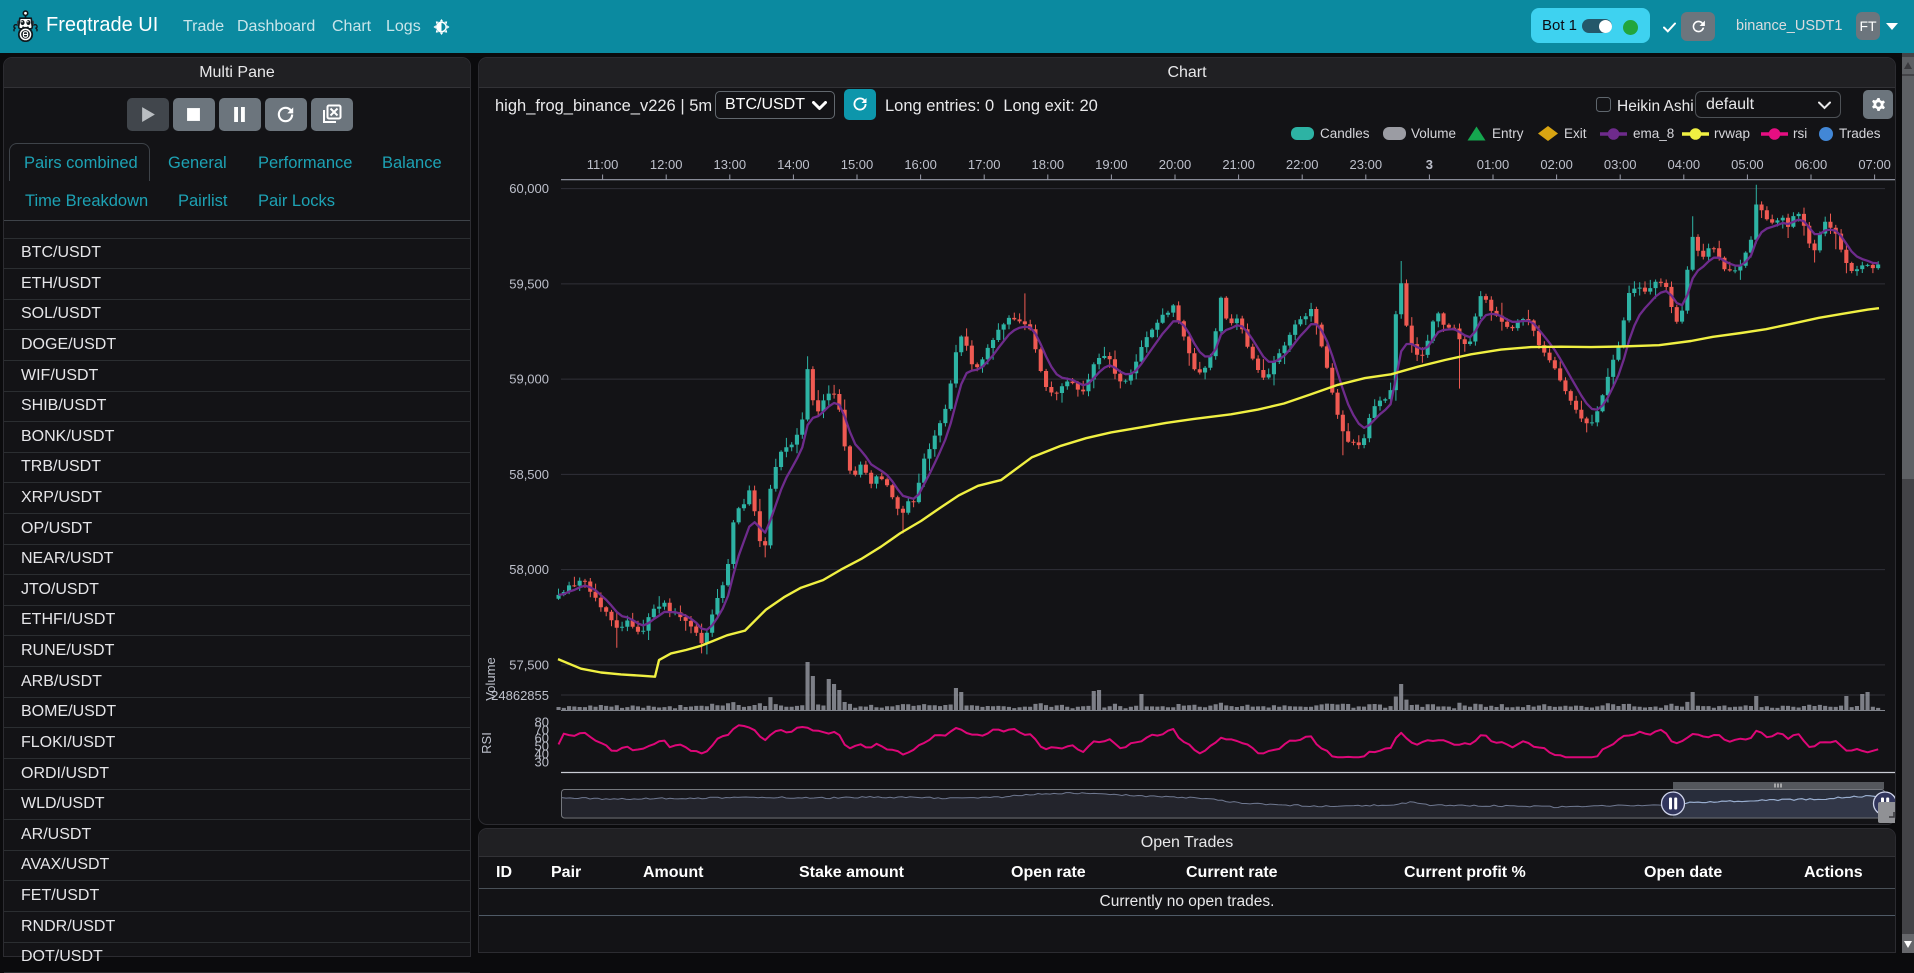 The height and width of the screenshot is (973, 1914). What do you see at coordinates (1302, 164) in the screenshot?
I see `svg-text: 22:00` at bounding box center [1302, 164].